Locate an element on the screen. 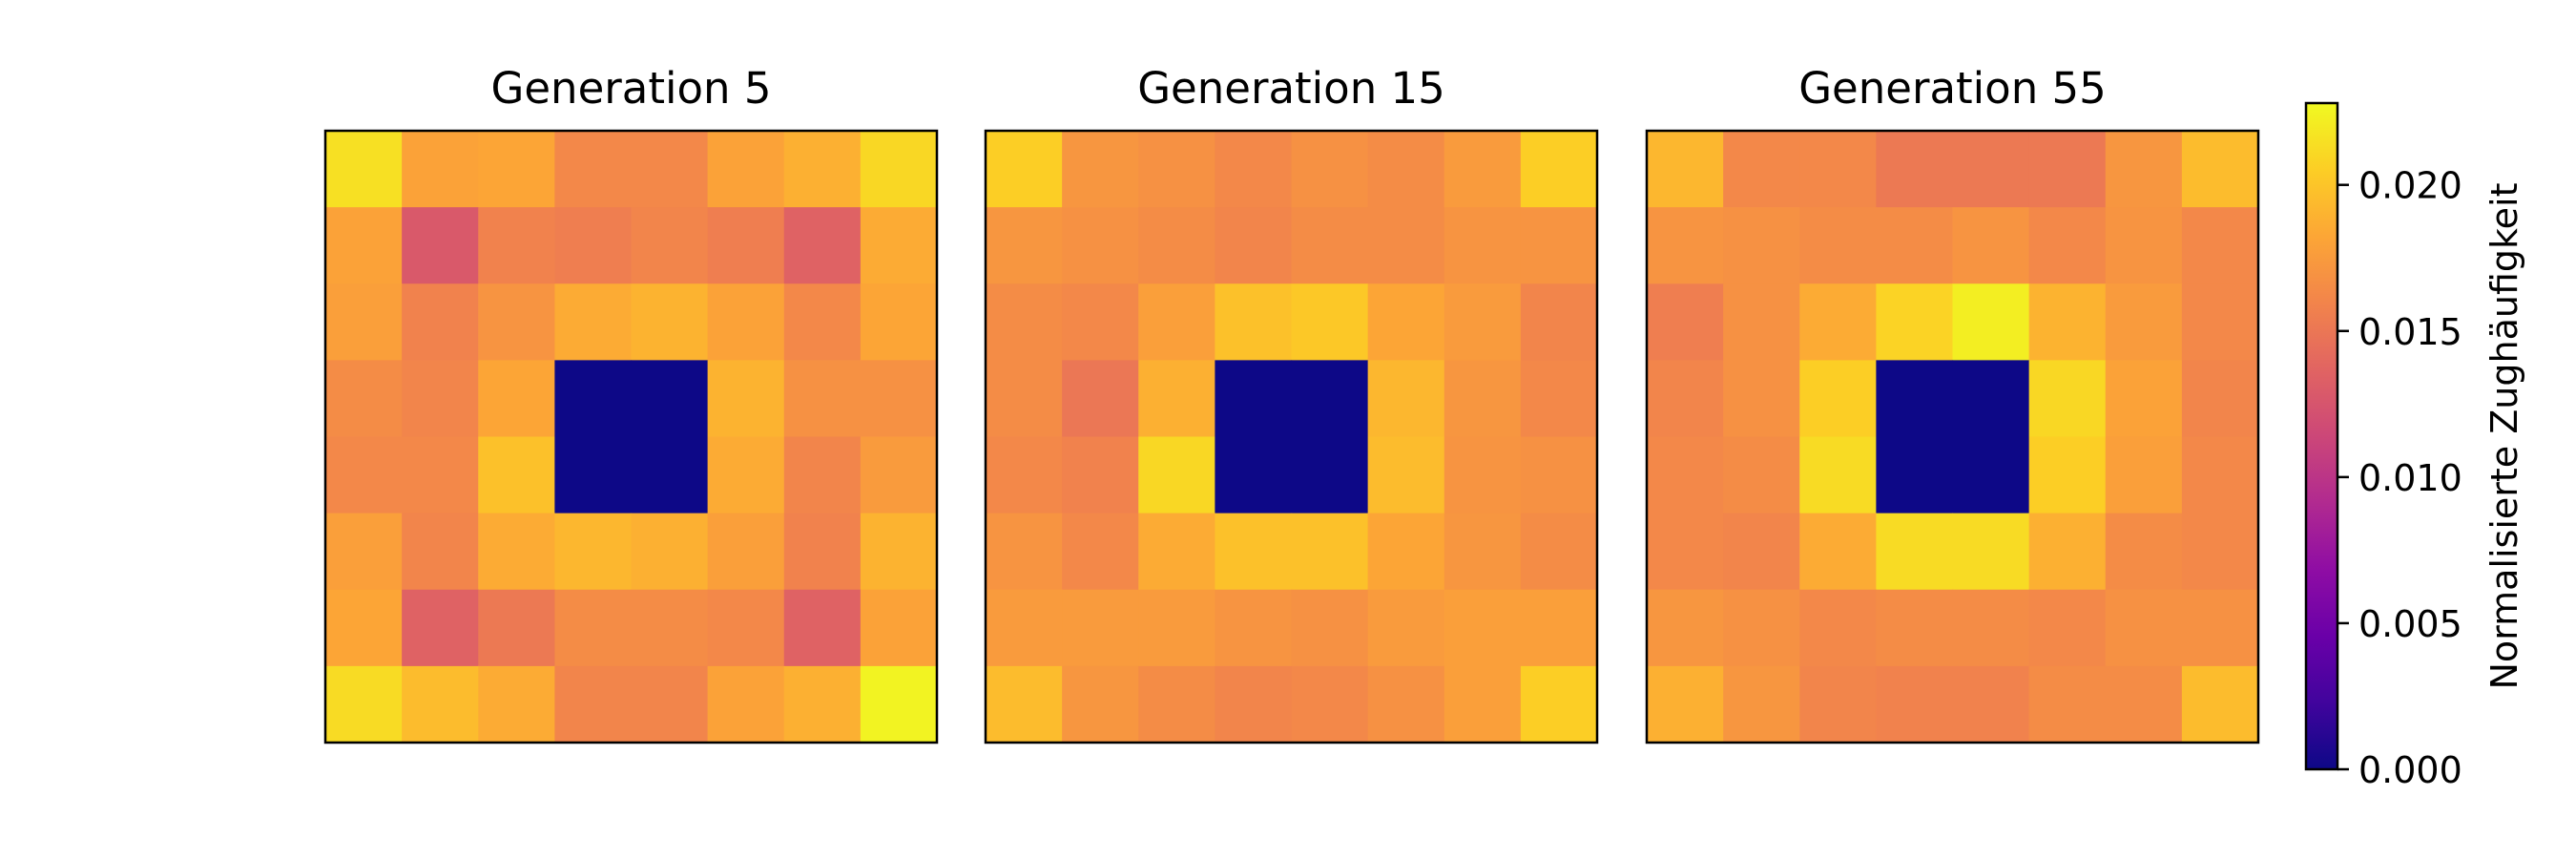  colorbar-frame is located at coordinates (2321, 436).